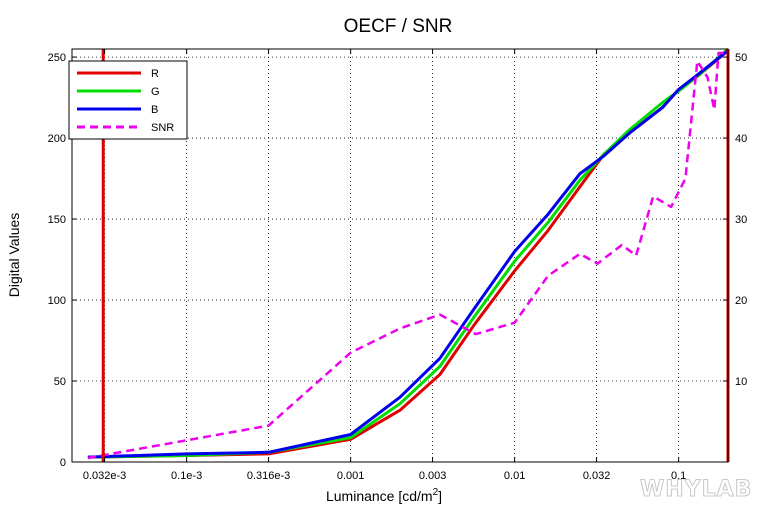 This screenshot has height=516, width=768. What do you see at coordinates (162, 128) in the screenshot?
I see `legend-label-snr: SNR` at bounding box center [162, 128].